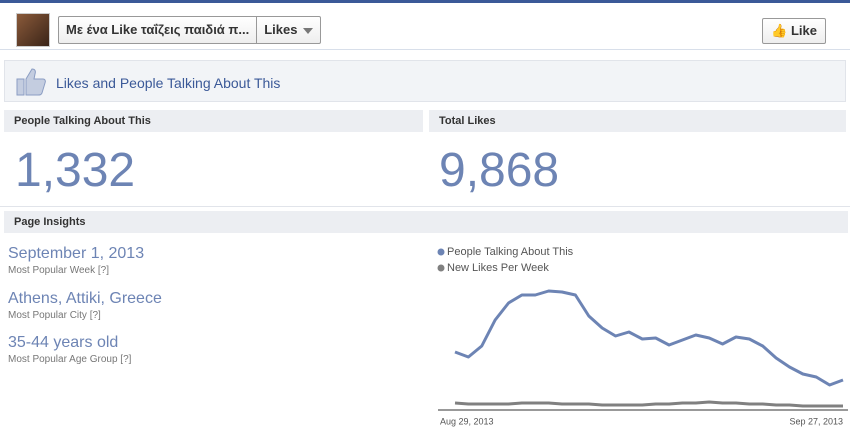  What do you see at coordinates (33, 30) in the screenshot?
I see `page-avatar` at bounding box center [33, 30].